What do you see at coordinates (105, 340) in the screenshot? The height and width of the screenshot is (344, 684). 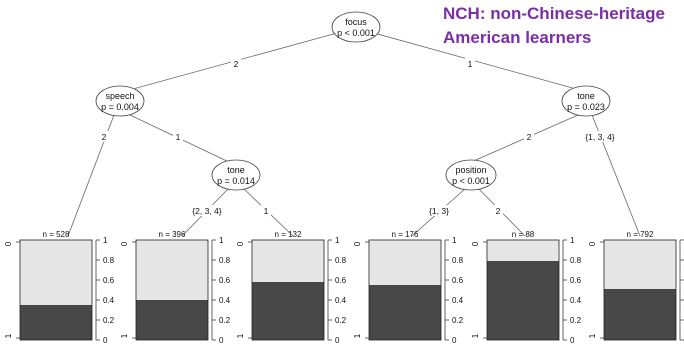 I see `leaf-1-tick-label: 0` at bounding box center [105, 340].